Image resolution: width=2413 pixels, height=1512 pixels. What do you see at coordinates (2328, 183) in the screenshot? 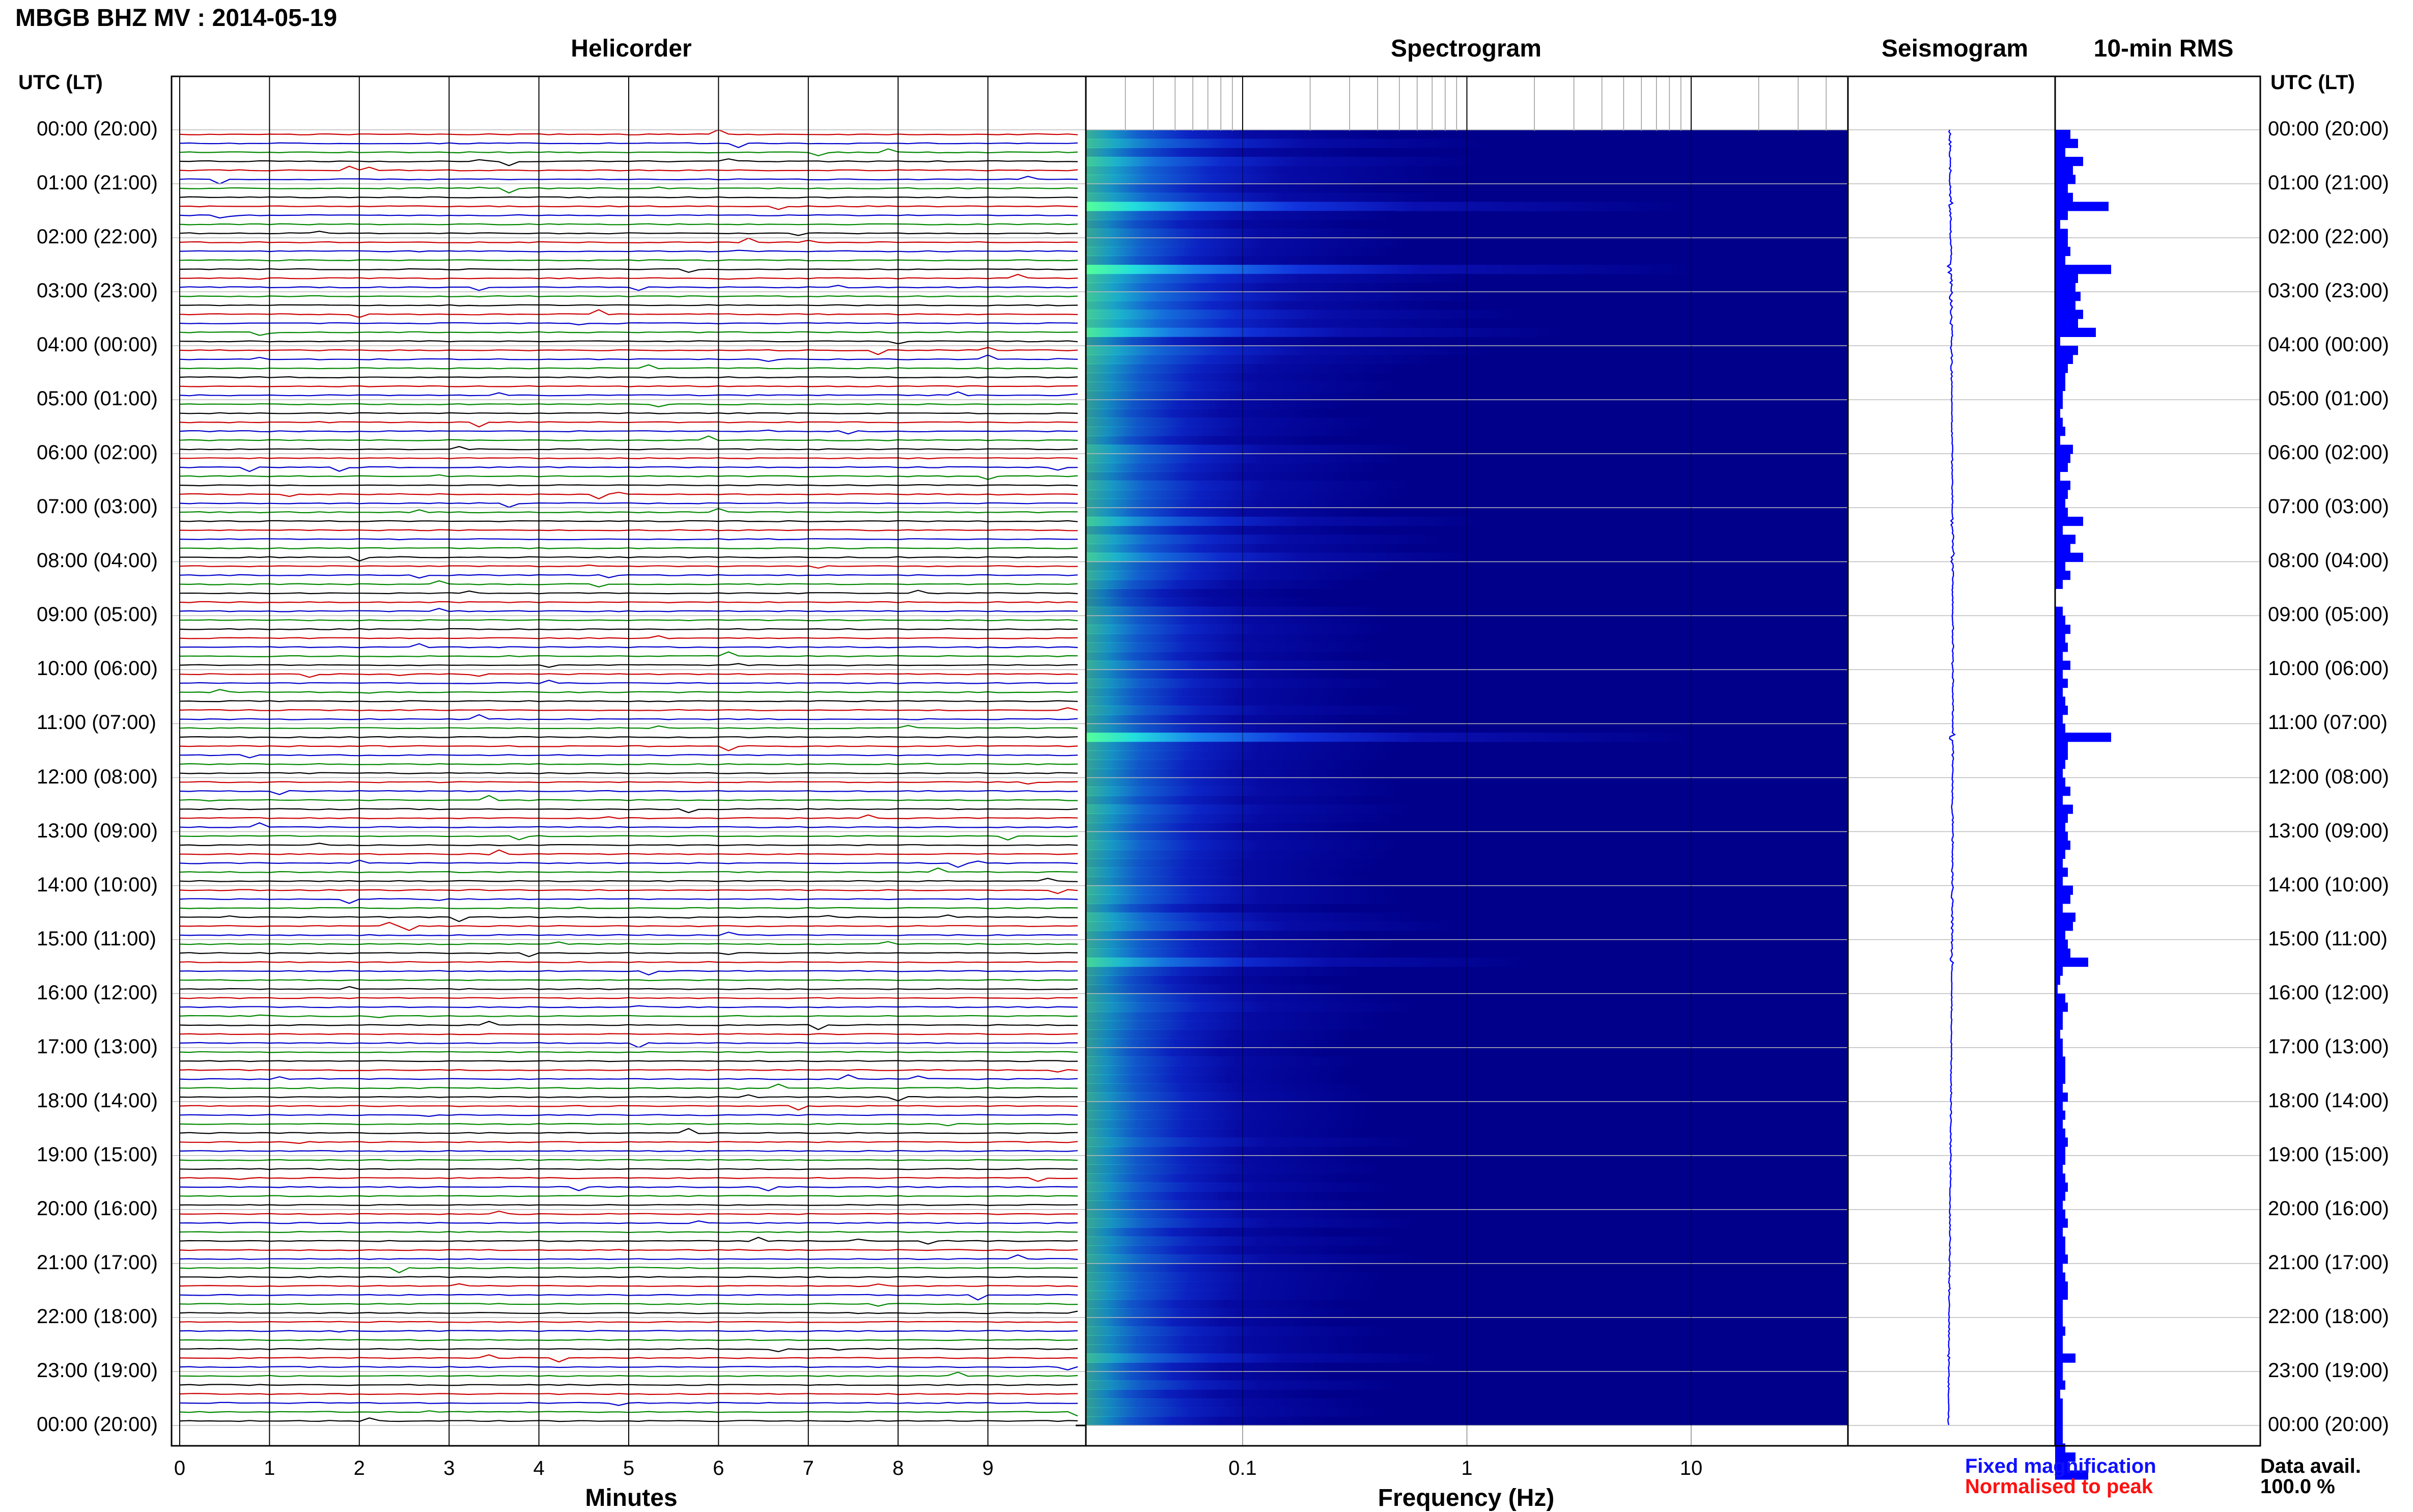
I see `row-label-right: 01:00 (21:00)` at bounding box center [2328, 183].